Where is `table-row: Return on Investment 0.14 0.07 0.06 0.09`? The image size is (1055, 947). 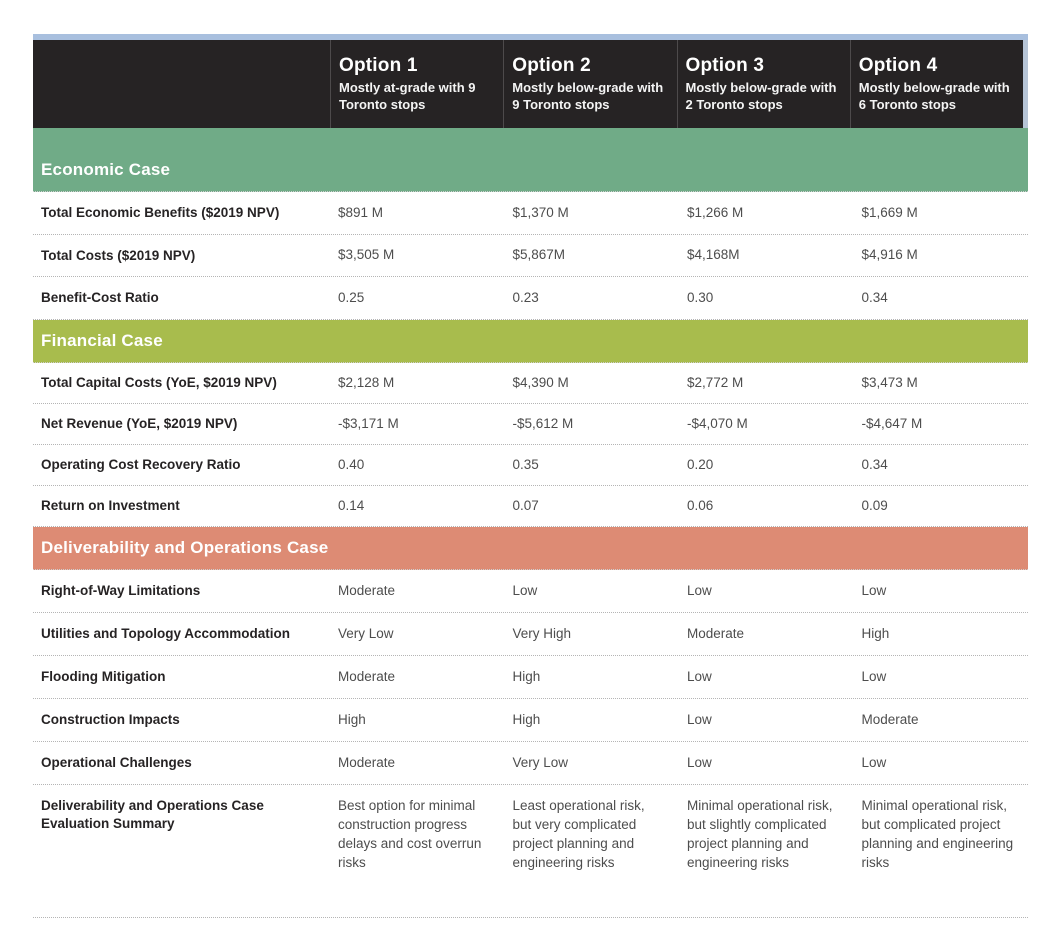
table-row: Return on Investment 0.14 0.07 0.06 0.09 is located at coordinates (530, 506).